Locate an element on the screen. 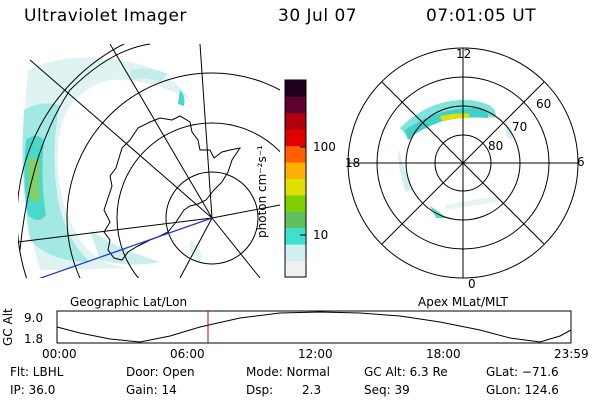  altitude-xtick-3: 18:00 is located at coordinates (443, 354).